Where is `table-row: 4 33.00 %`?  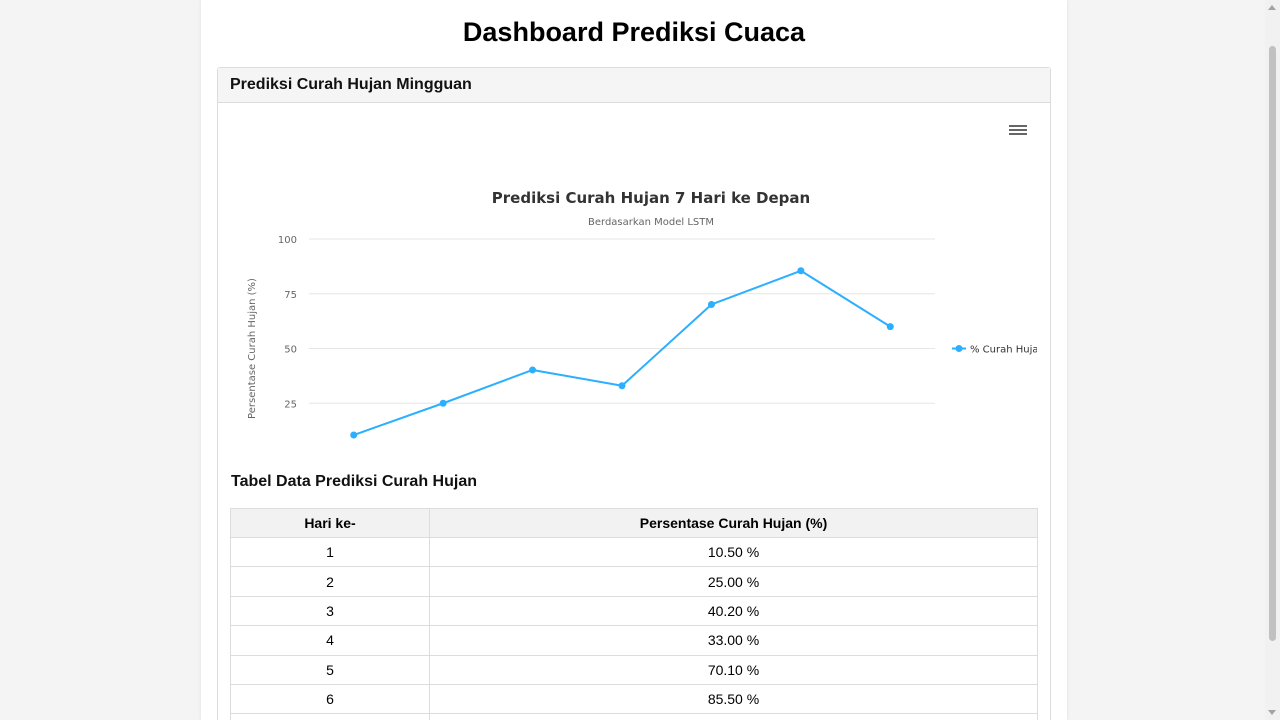
table-row: 4 33.00 % is located at coordinates (634, 640).